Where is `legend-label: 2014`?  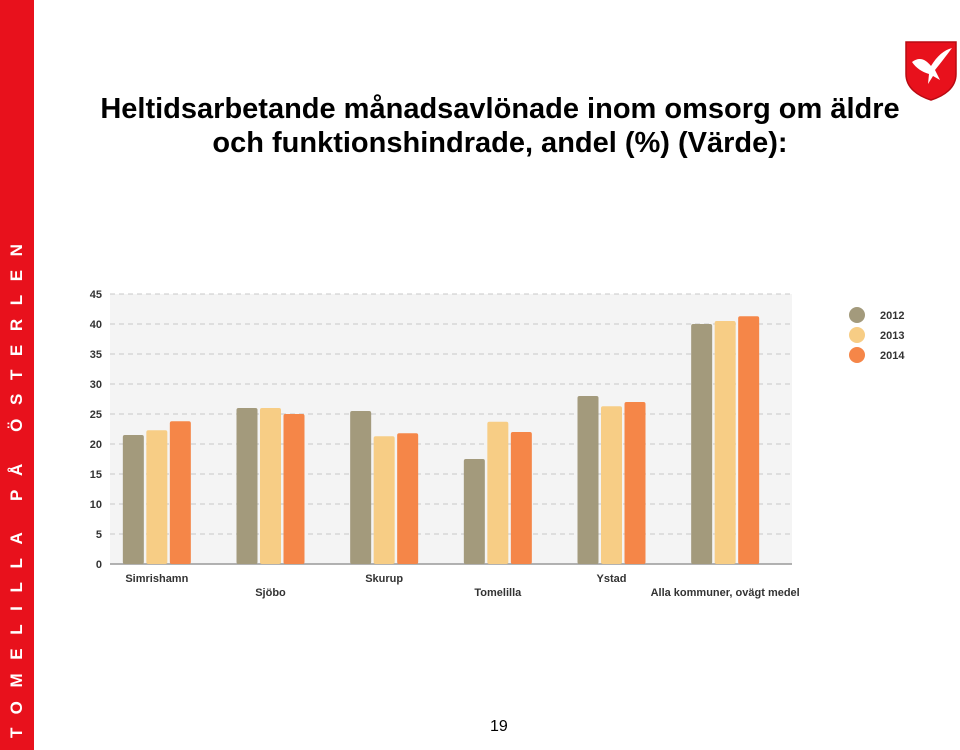
legend-label: 2014 is located at coordinates (892, 356).